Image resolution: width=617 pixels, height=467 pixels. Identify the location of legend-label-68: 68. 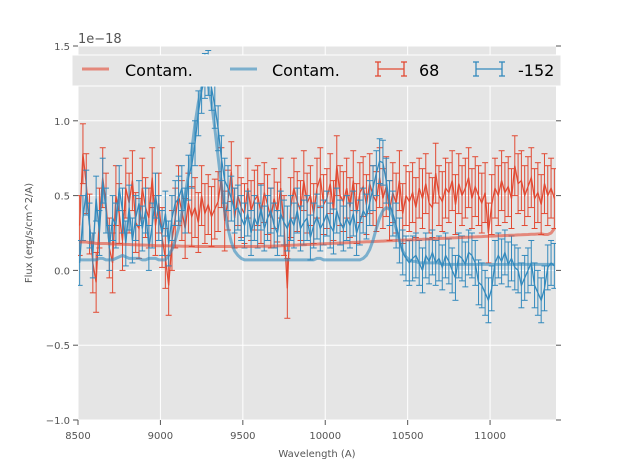
(429, 70).